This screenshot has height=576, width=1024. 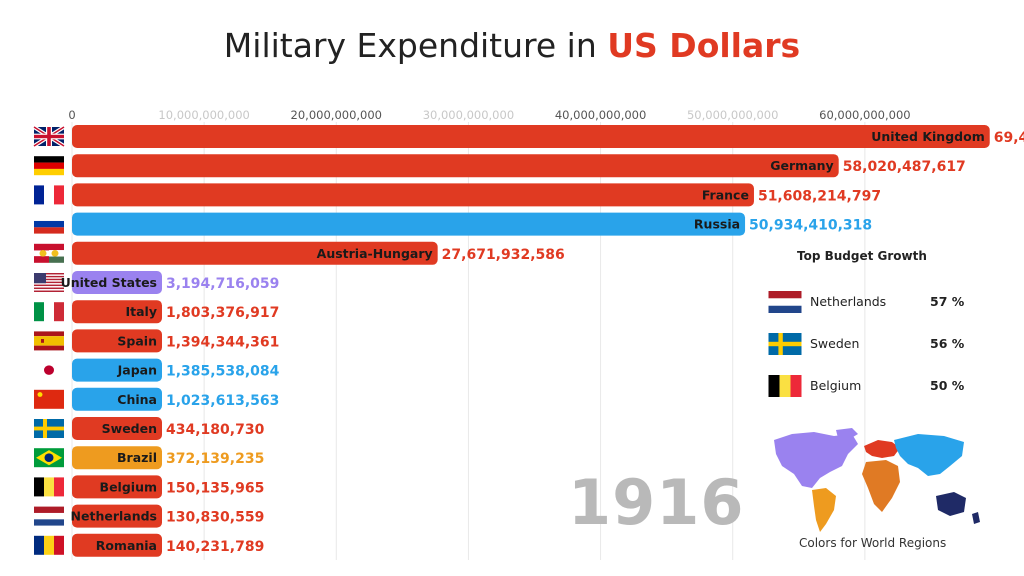 I want to click on bar-label: Brazil, so click(x=137, y=457).